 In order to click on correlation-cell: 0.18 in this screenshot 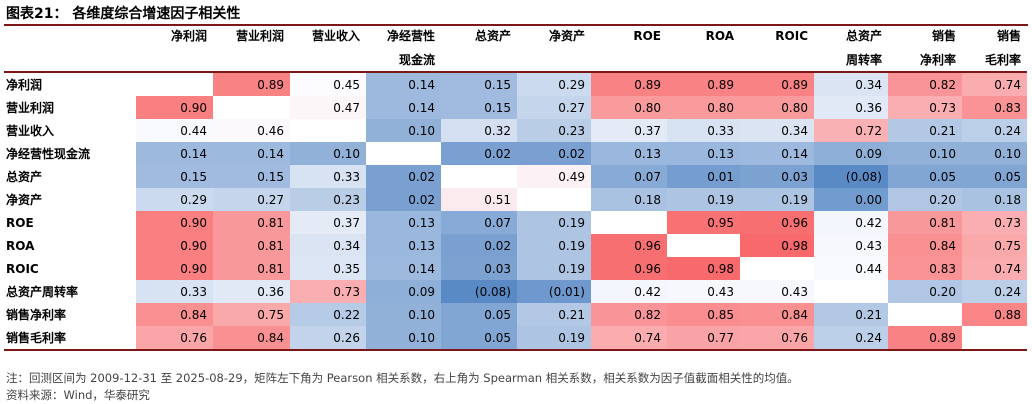, I will do `click(629, 199)`.